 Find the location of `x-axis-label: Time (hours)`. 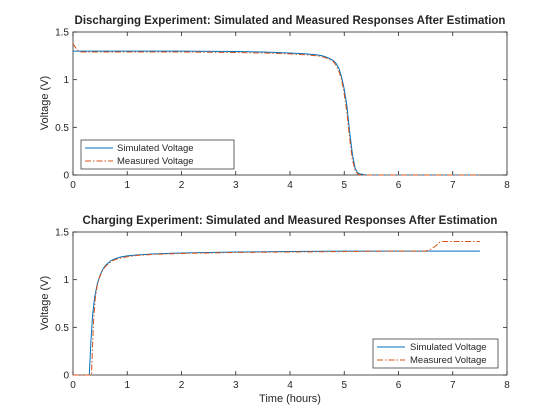

x-axis-label: Time (hours) is located at coordinates (290, 399).